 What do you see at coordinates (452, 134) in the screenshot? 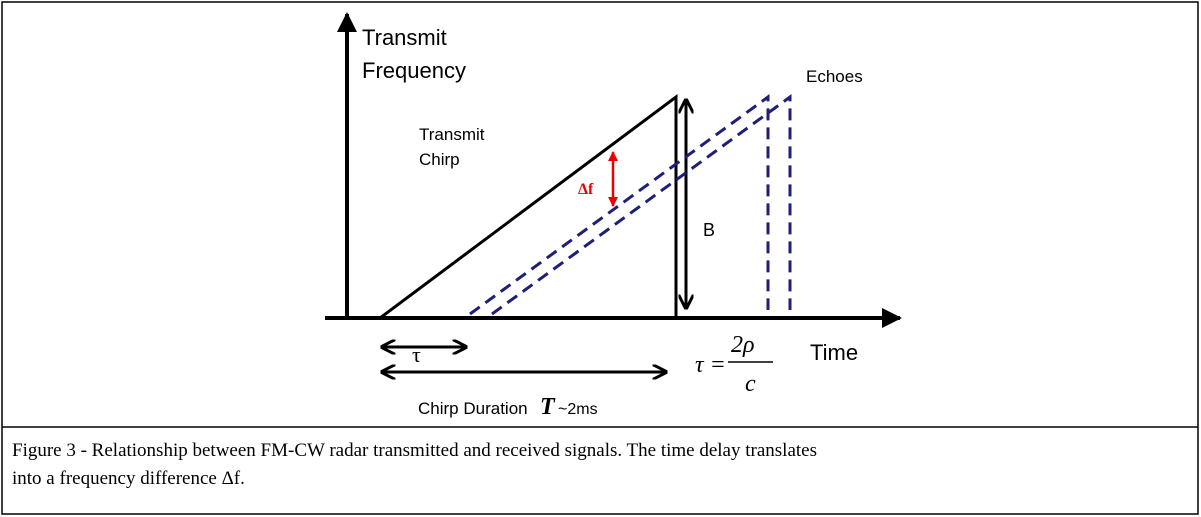
I see `chirp-label: Transmit` at bounding box center [452, 134].